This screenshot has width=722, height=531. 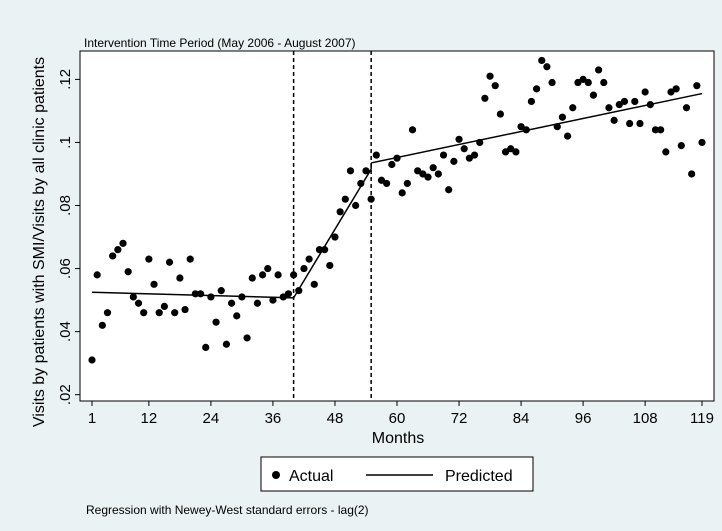 What do you see at coordinates (273, 418) in the screenshot?
I see `x-tick-label: 36` at bounding box center [273, 418].